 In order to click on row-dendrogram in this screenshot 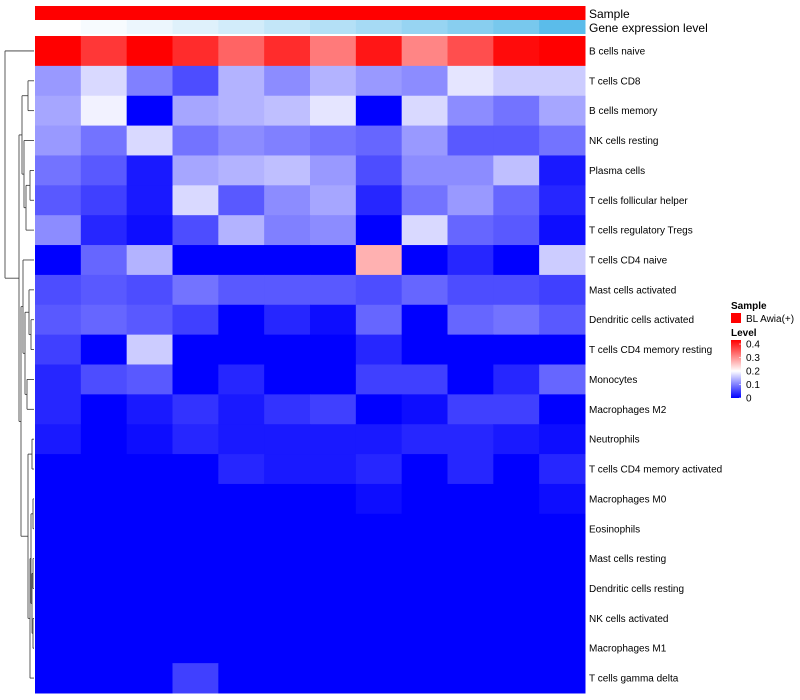, I will do `click(19, 364)`.